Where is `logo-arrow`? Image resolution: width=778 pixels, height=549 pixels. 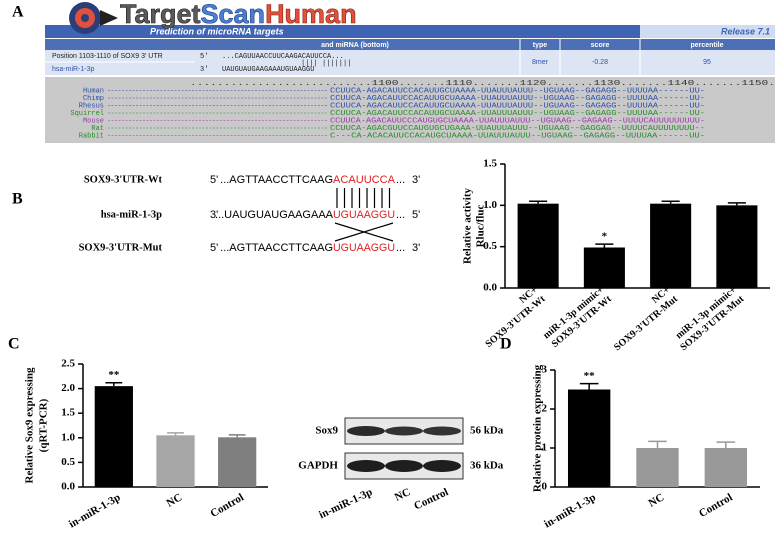 logo-arrow is located at coordinates (109, 18).